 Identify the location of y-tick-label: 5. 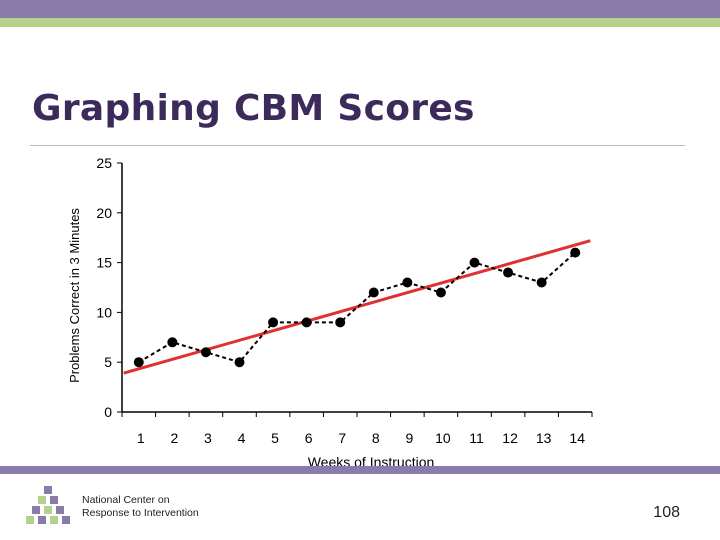
(108, 362).